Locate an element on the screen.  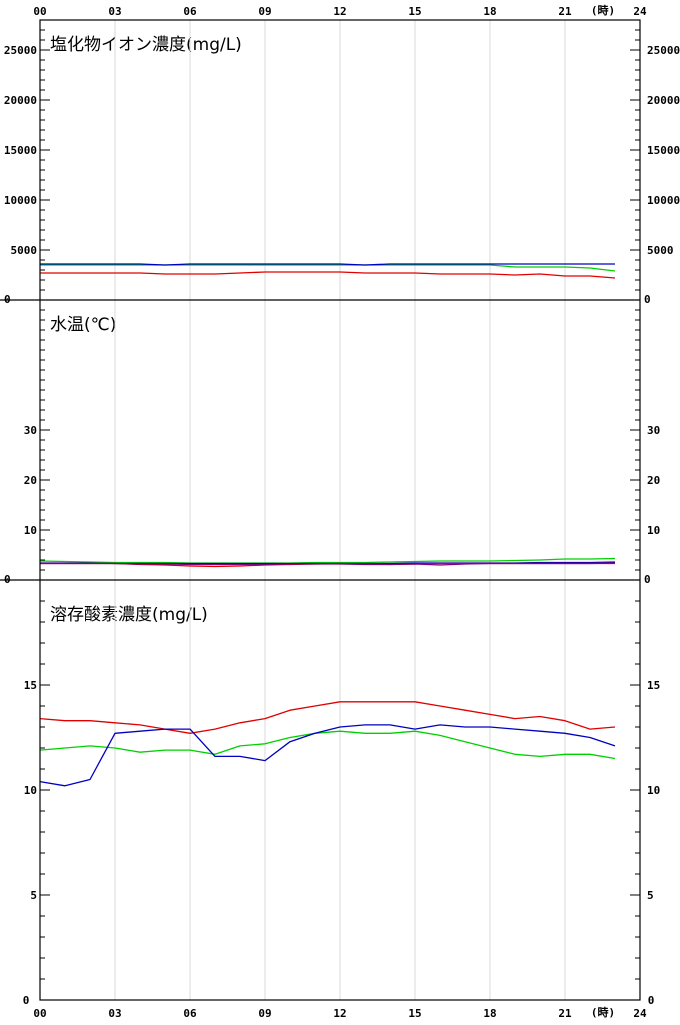
x-tick-label-top: 03 is located at coordinates (114, 11).